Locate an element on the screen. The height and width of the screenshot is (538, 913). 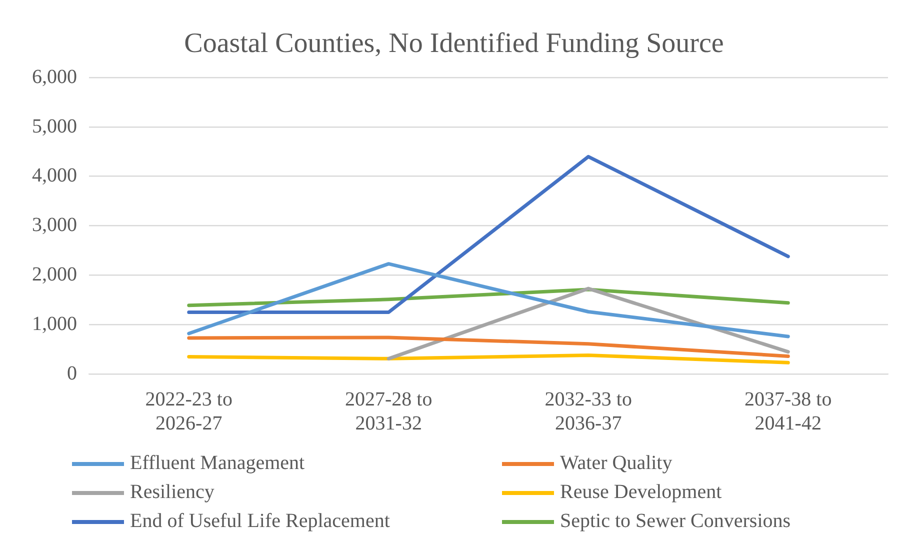
y-tick-label: 5,000 is located at coordinates (54, 126).